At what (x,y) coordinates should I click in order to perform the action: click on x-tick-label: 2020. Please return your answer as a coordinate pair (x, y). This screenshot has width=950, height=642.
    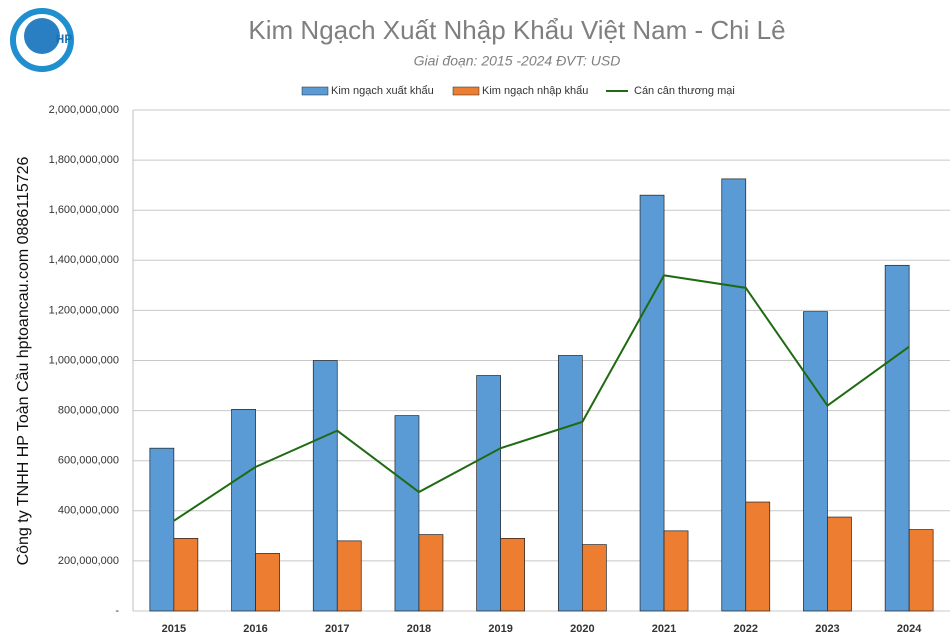
    Looking at the image, I should click on (582, 629).